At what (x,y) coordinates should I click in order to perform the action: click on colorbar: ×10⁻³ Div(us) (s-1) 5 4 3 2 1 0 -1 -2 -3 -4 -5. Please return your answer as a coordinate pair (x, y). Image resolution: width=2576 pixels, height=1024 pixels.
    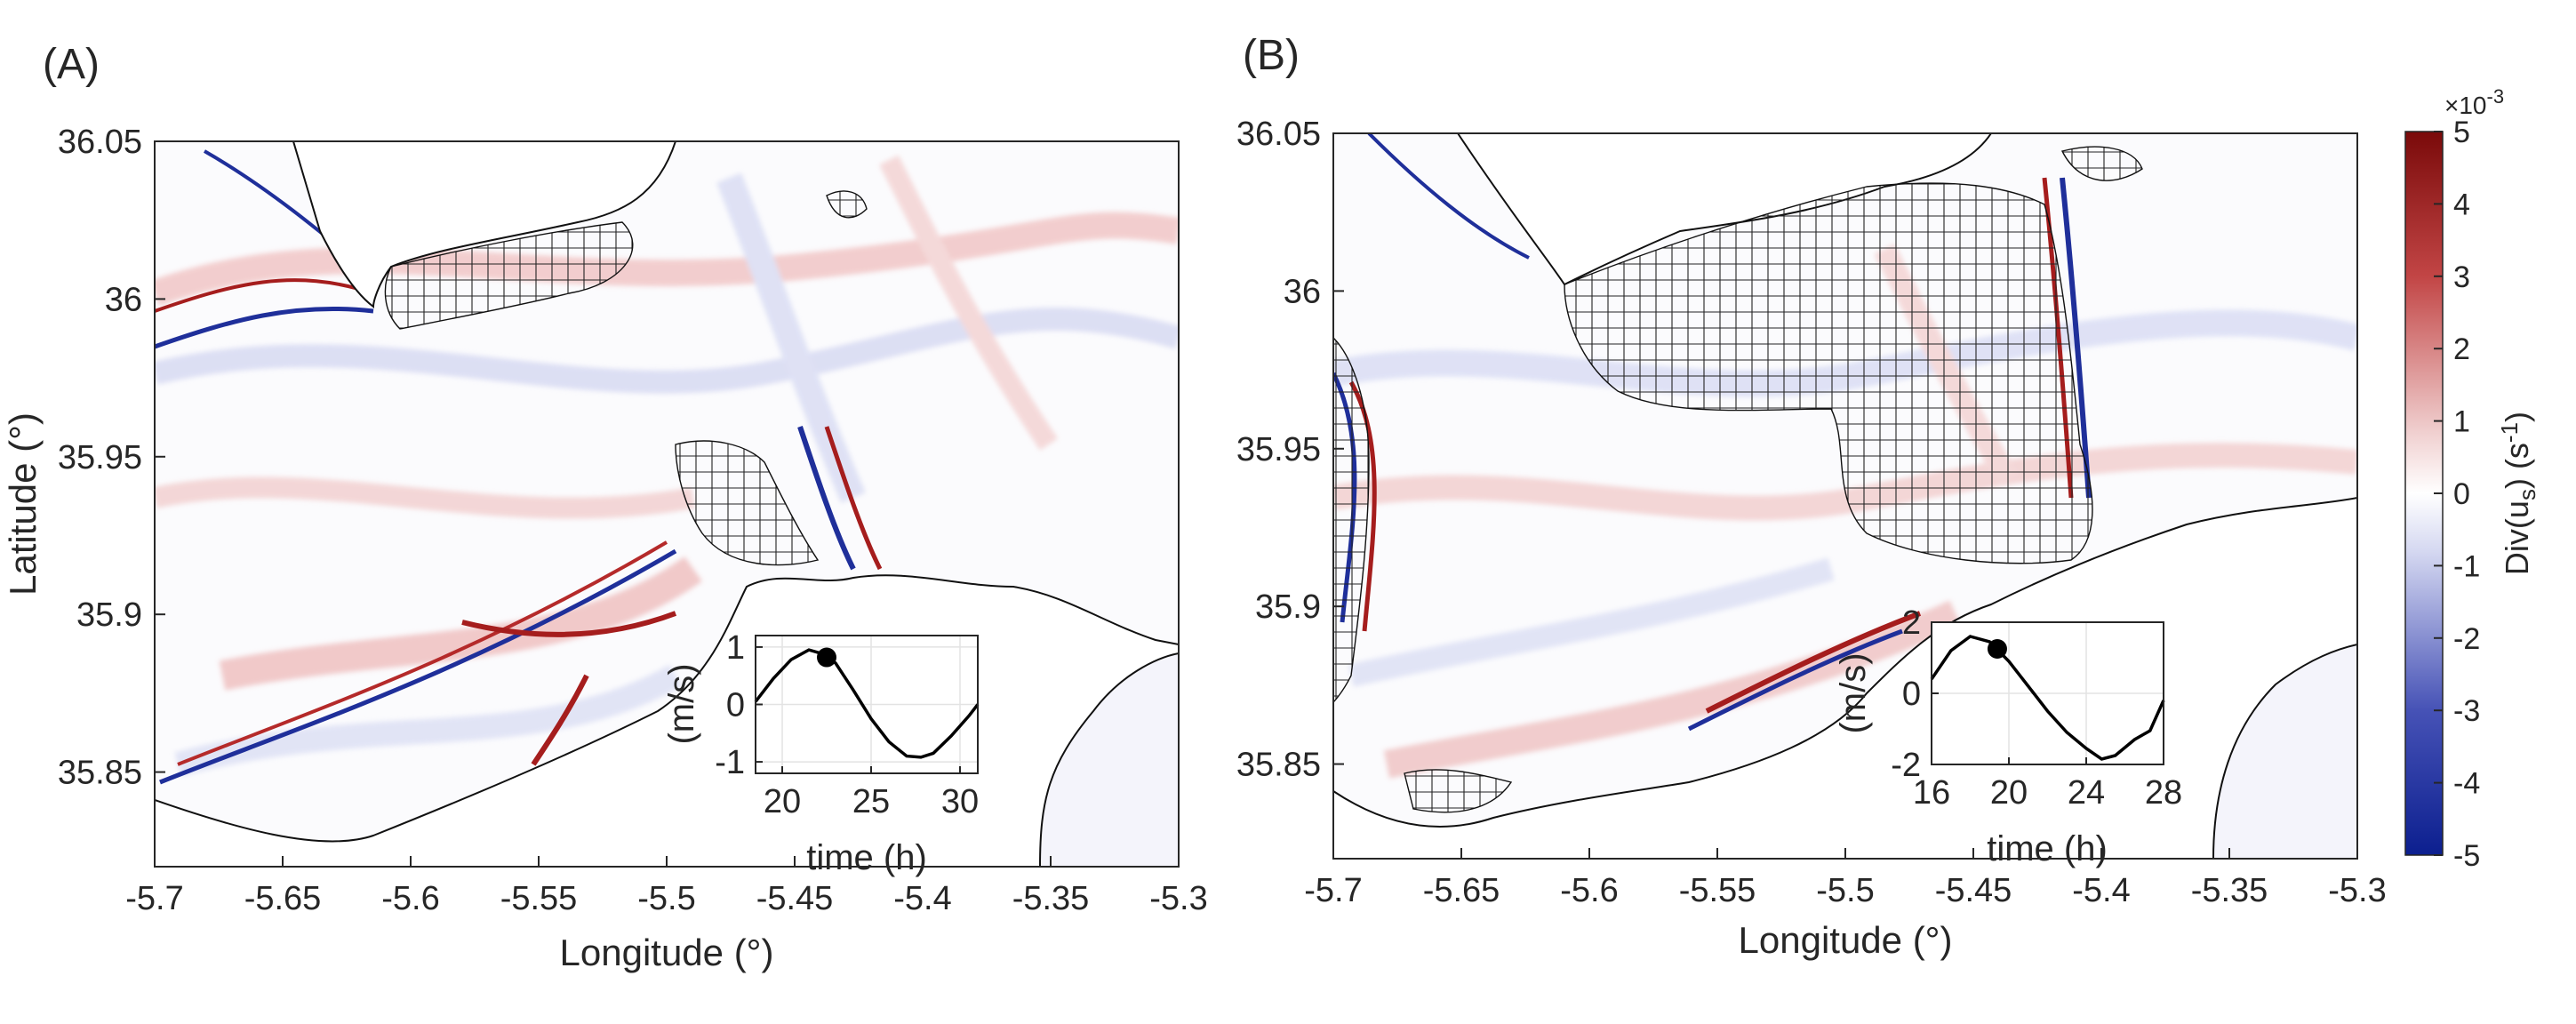
    Looking at the image, I should click on (2472, 479).